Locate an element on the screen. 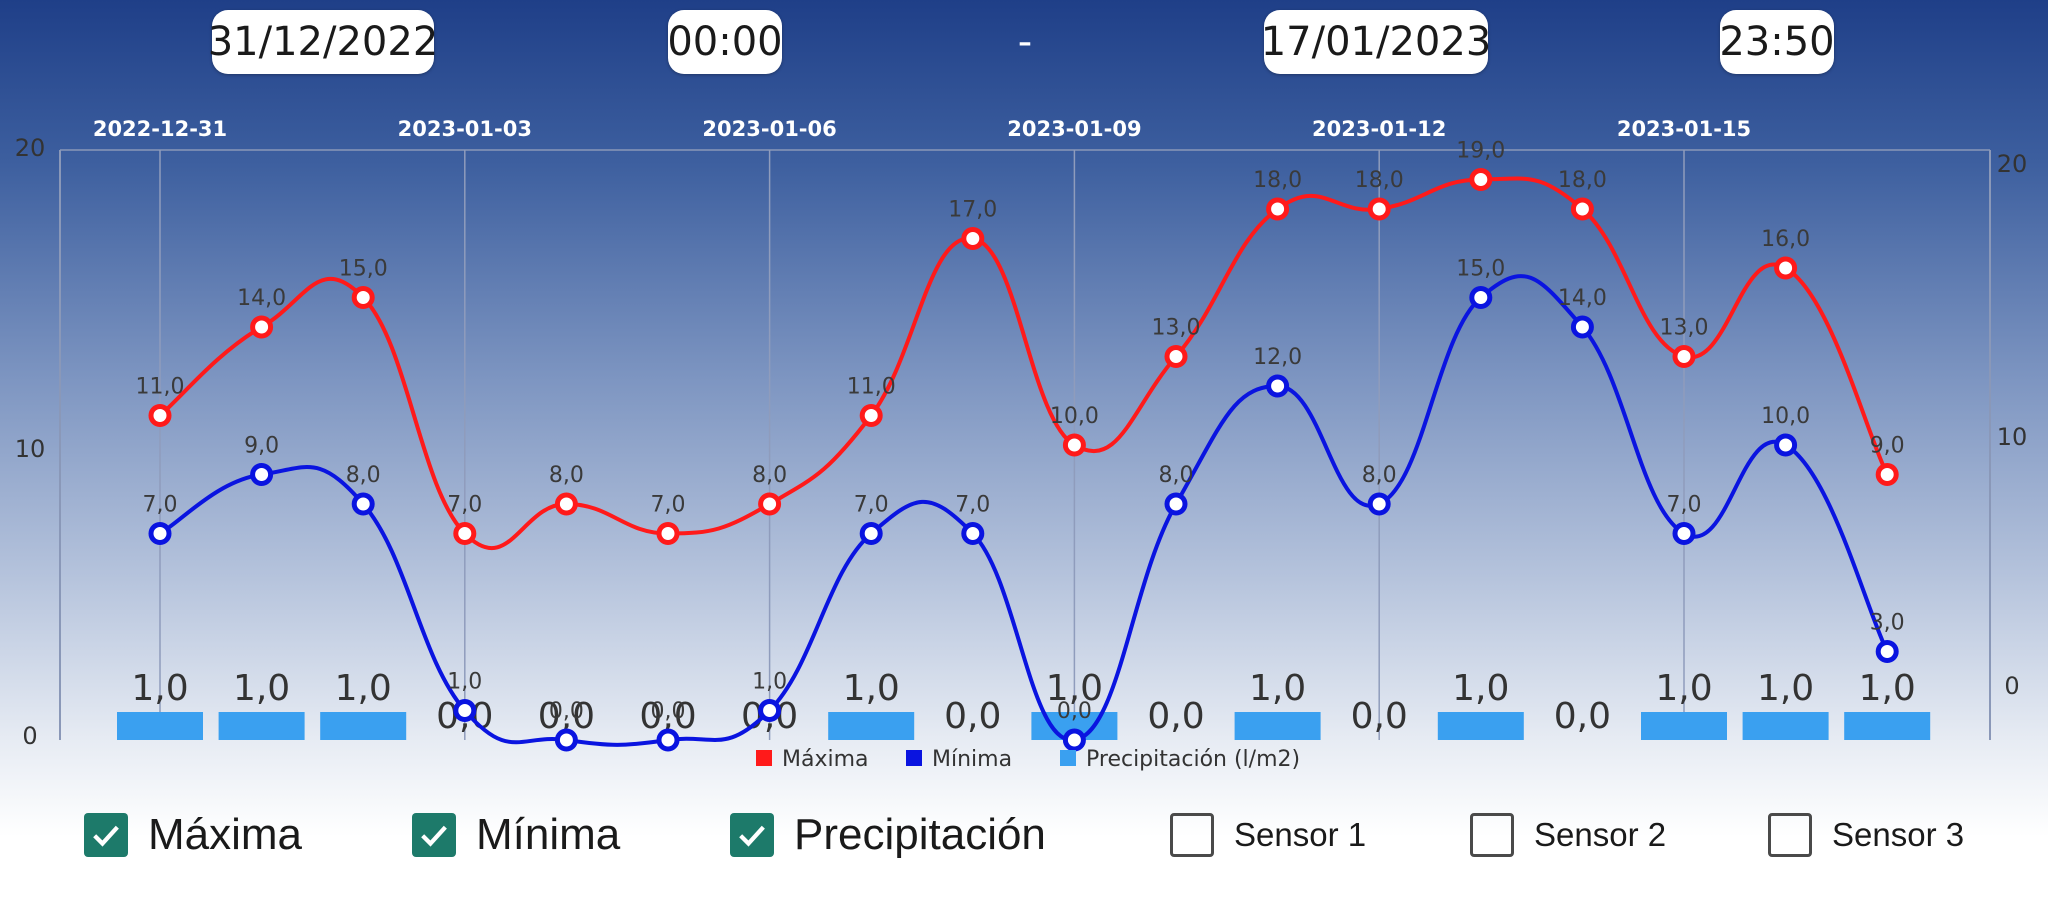 The height and width of the screenshot is (900, 2048). maxima-label: 11,0 is located at coordinates (871, 387).